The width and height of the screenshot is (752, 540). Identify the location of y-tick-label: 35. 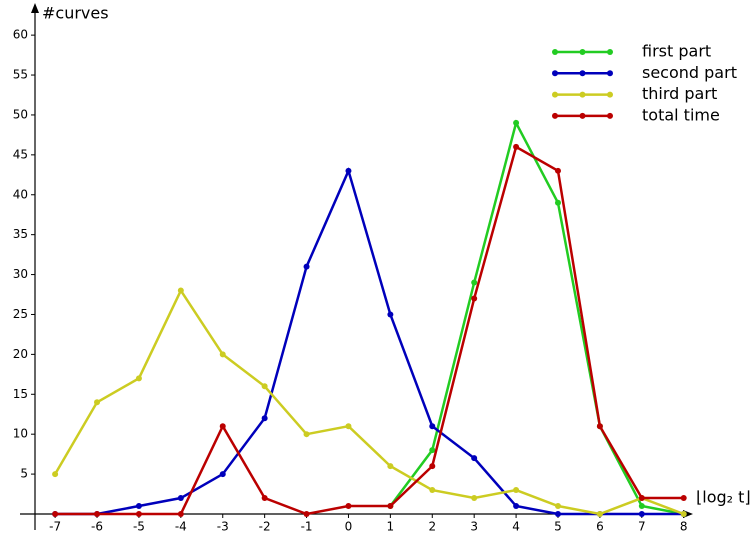
(20, 234).